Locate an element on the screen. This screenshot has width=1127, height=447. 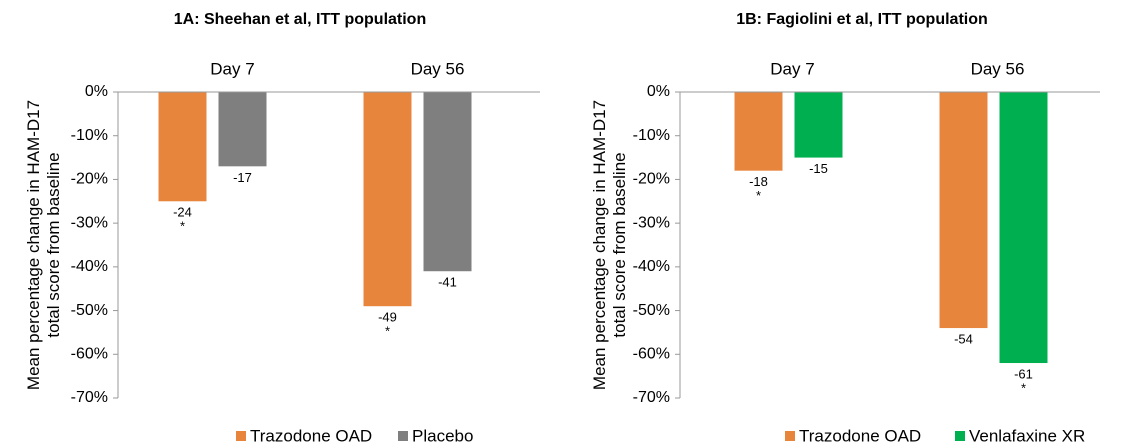
data-label: -17 is located at coordinates (242, 177).